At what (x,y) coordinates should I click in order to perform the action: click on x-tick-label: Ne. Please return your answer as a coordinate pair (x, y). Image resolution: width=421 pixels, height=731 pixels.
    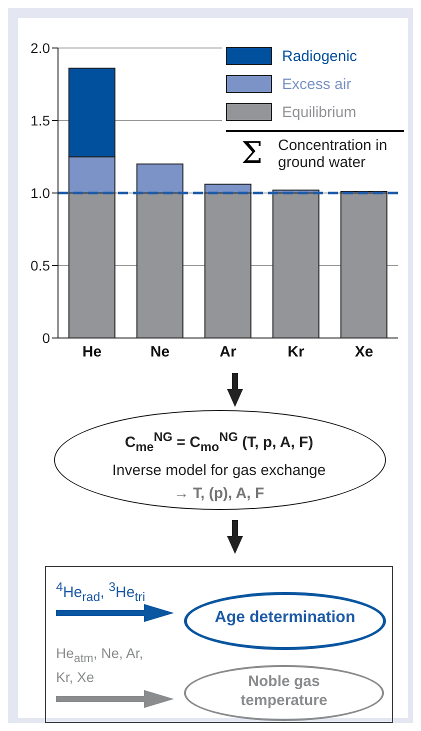
    Looking at the image, I should click on (160, 352).